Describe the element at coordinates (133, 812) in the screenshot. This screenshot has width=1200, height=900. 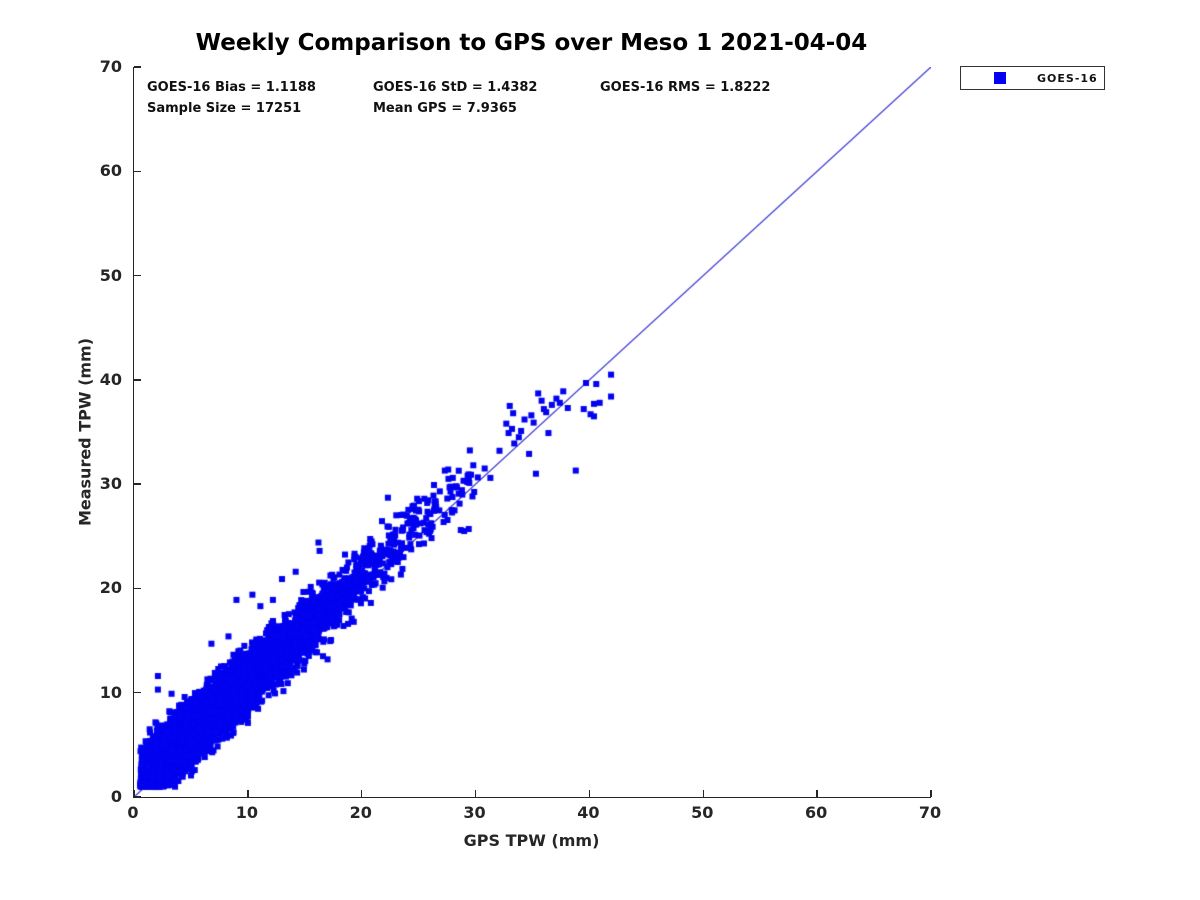
I see `x-tick-label: 0` at that location.